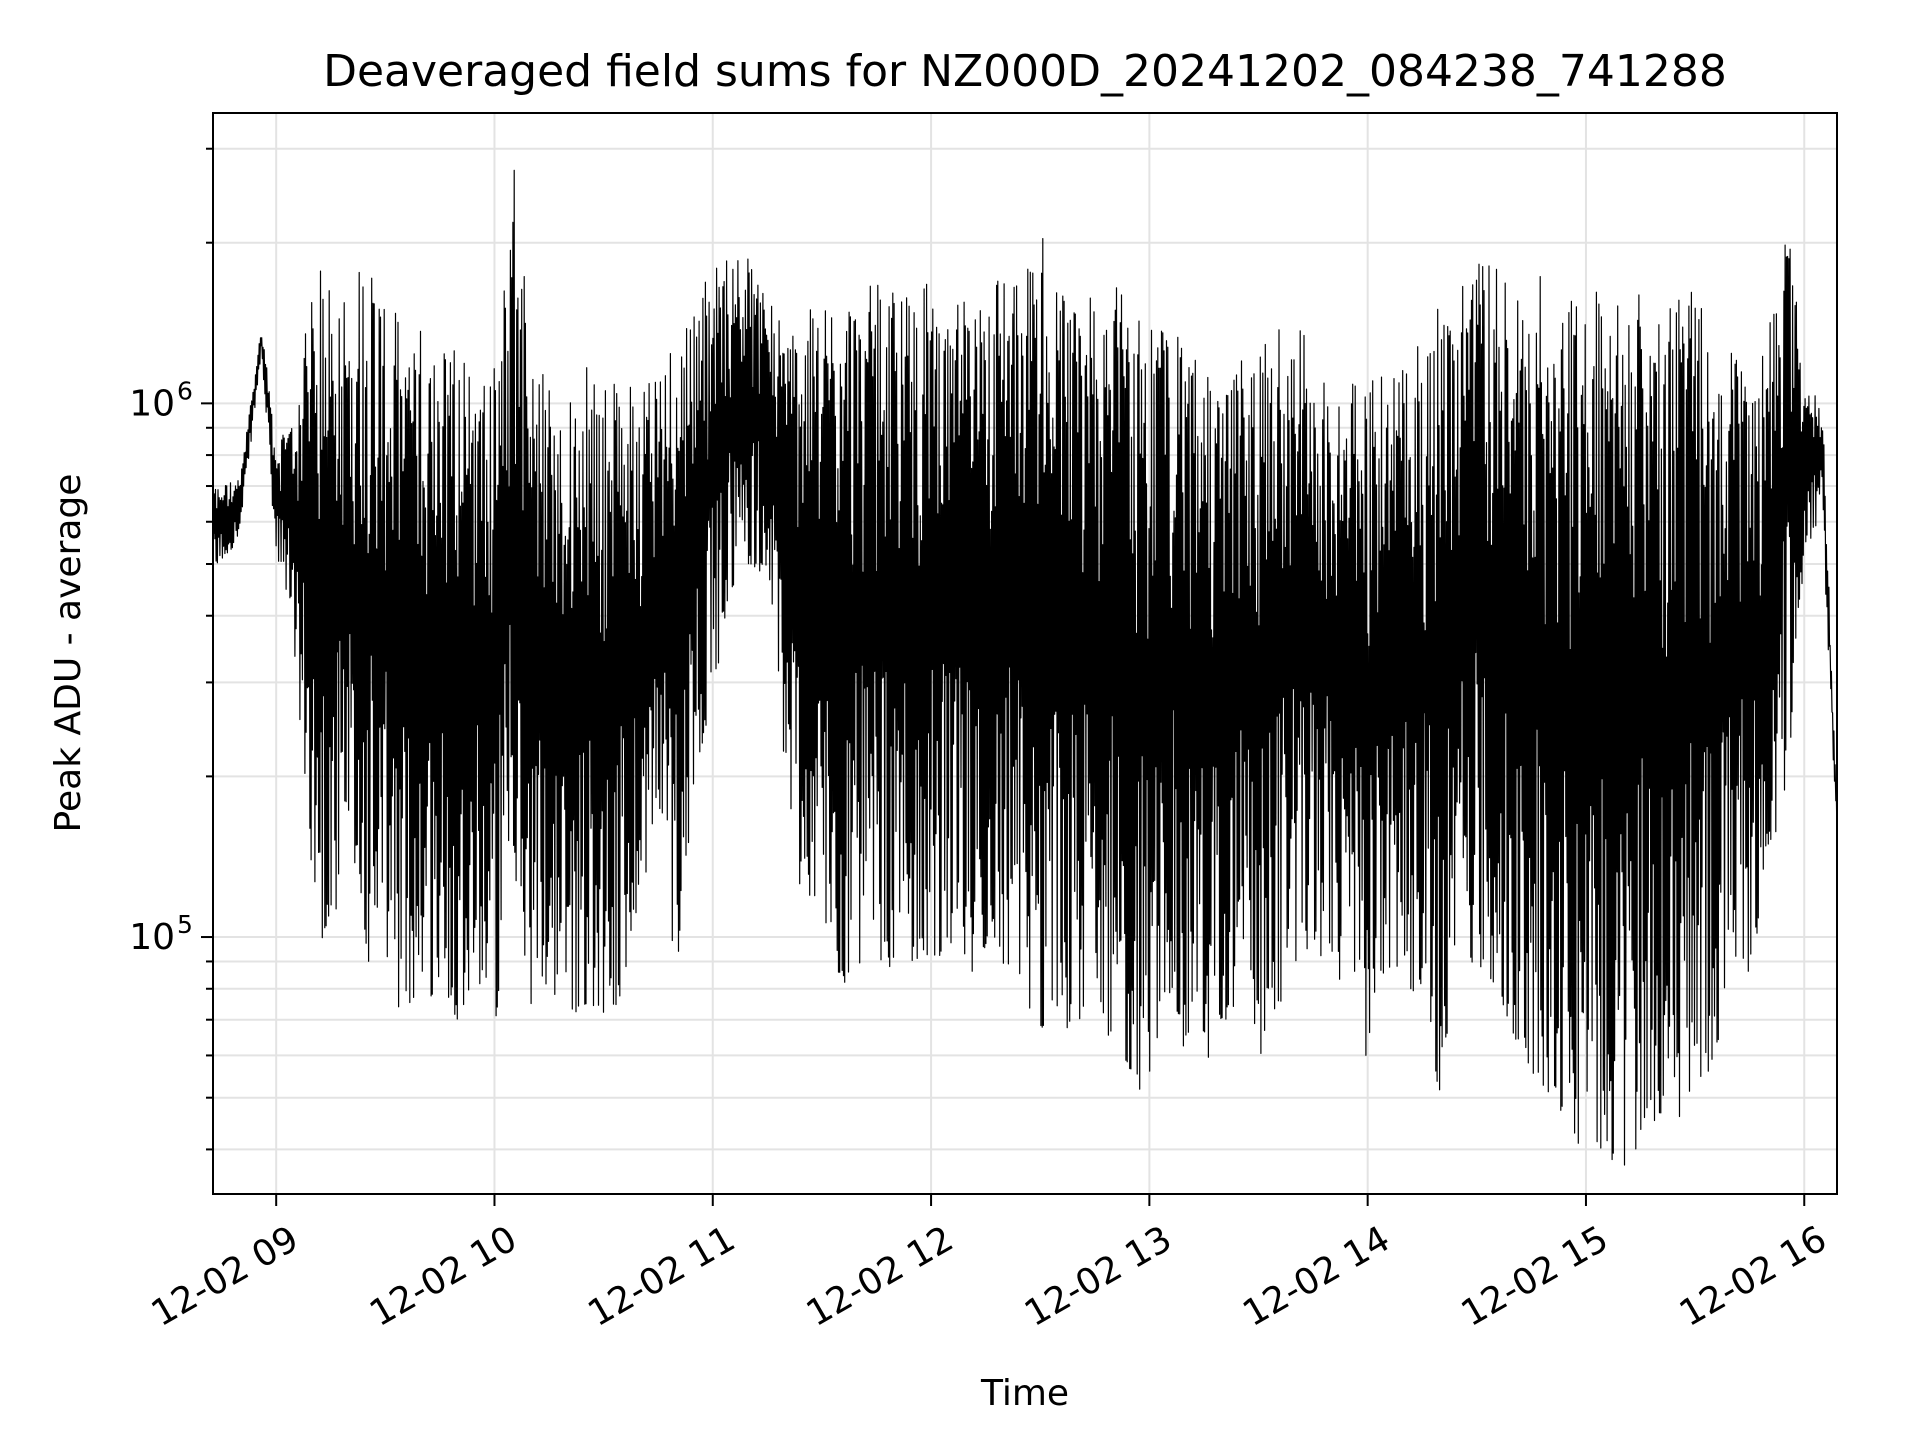 The image size is (1920, 1440). What do you see at coordinates (68, 653) in the screenshot?
I see `y-axis-label: Peak ADU - average` at bounding box center [68, 653].